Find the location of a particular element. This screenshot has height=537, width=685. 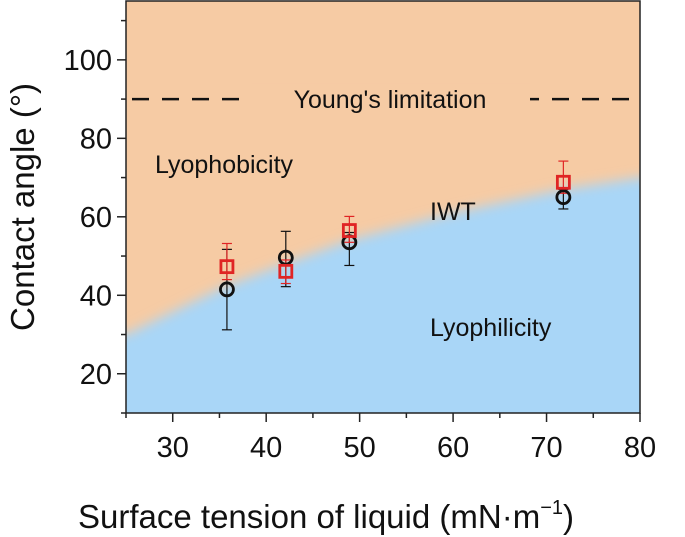

x-axis-label-superscript: −1 is located at coordinates (551, 508).